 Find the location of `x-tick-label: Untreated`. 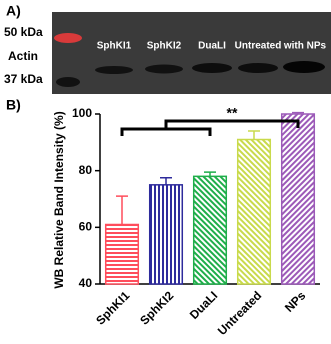

x-tick-label: Untreated is located at coordinates (240, 313).